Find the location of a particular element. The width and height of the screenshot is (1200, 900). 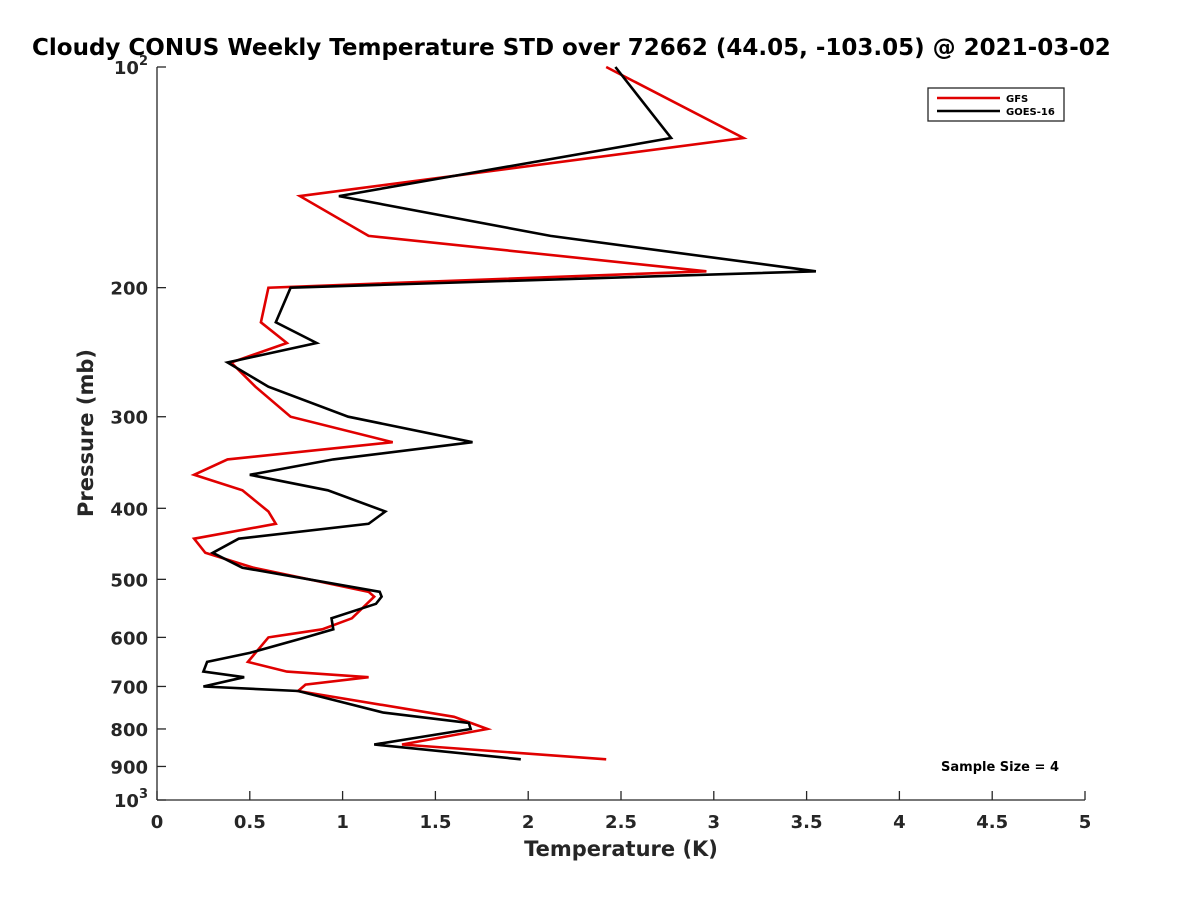

x-tick-label: 0 is located at coordinates (157, 822).